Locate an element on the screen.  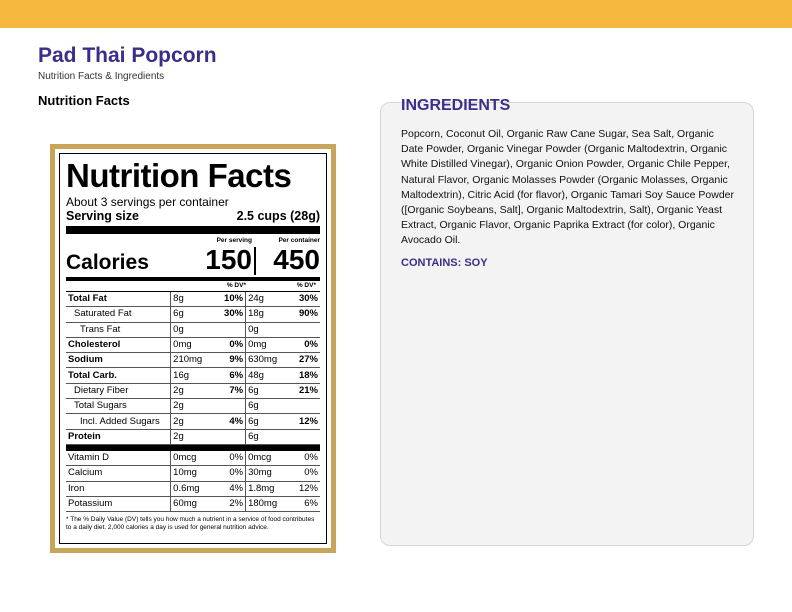
amount-per-container: 1.8mg is located at coordinates (266, 489).